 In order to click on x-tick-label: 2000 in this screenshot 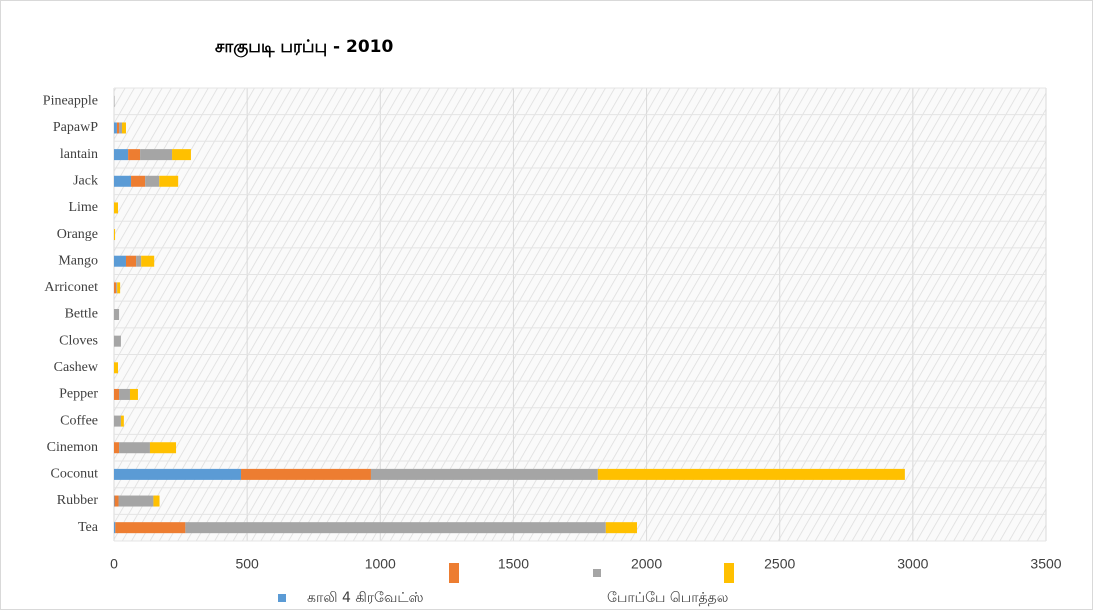, I will do `click(646, 564)`.